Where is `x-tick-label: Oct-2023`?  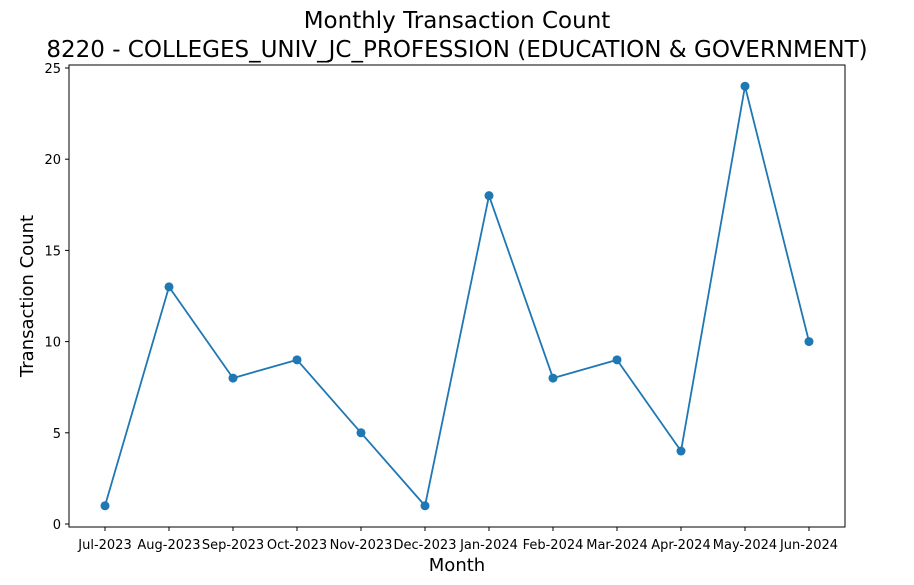
x-tick-label: Oct-2023 is located at coordinates (297, 545).